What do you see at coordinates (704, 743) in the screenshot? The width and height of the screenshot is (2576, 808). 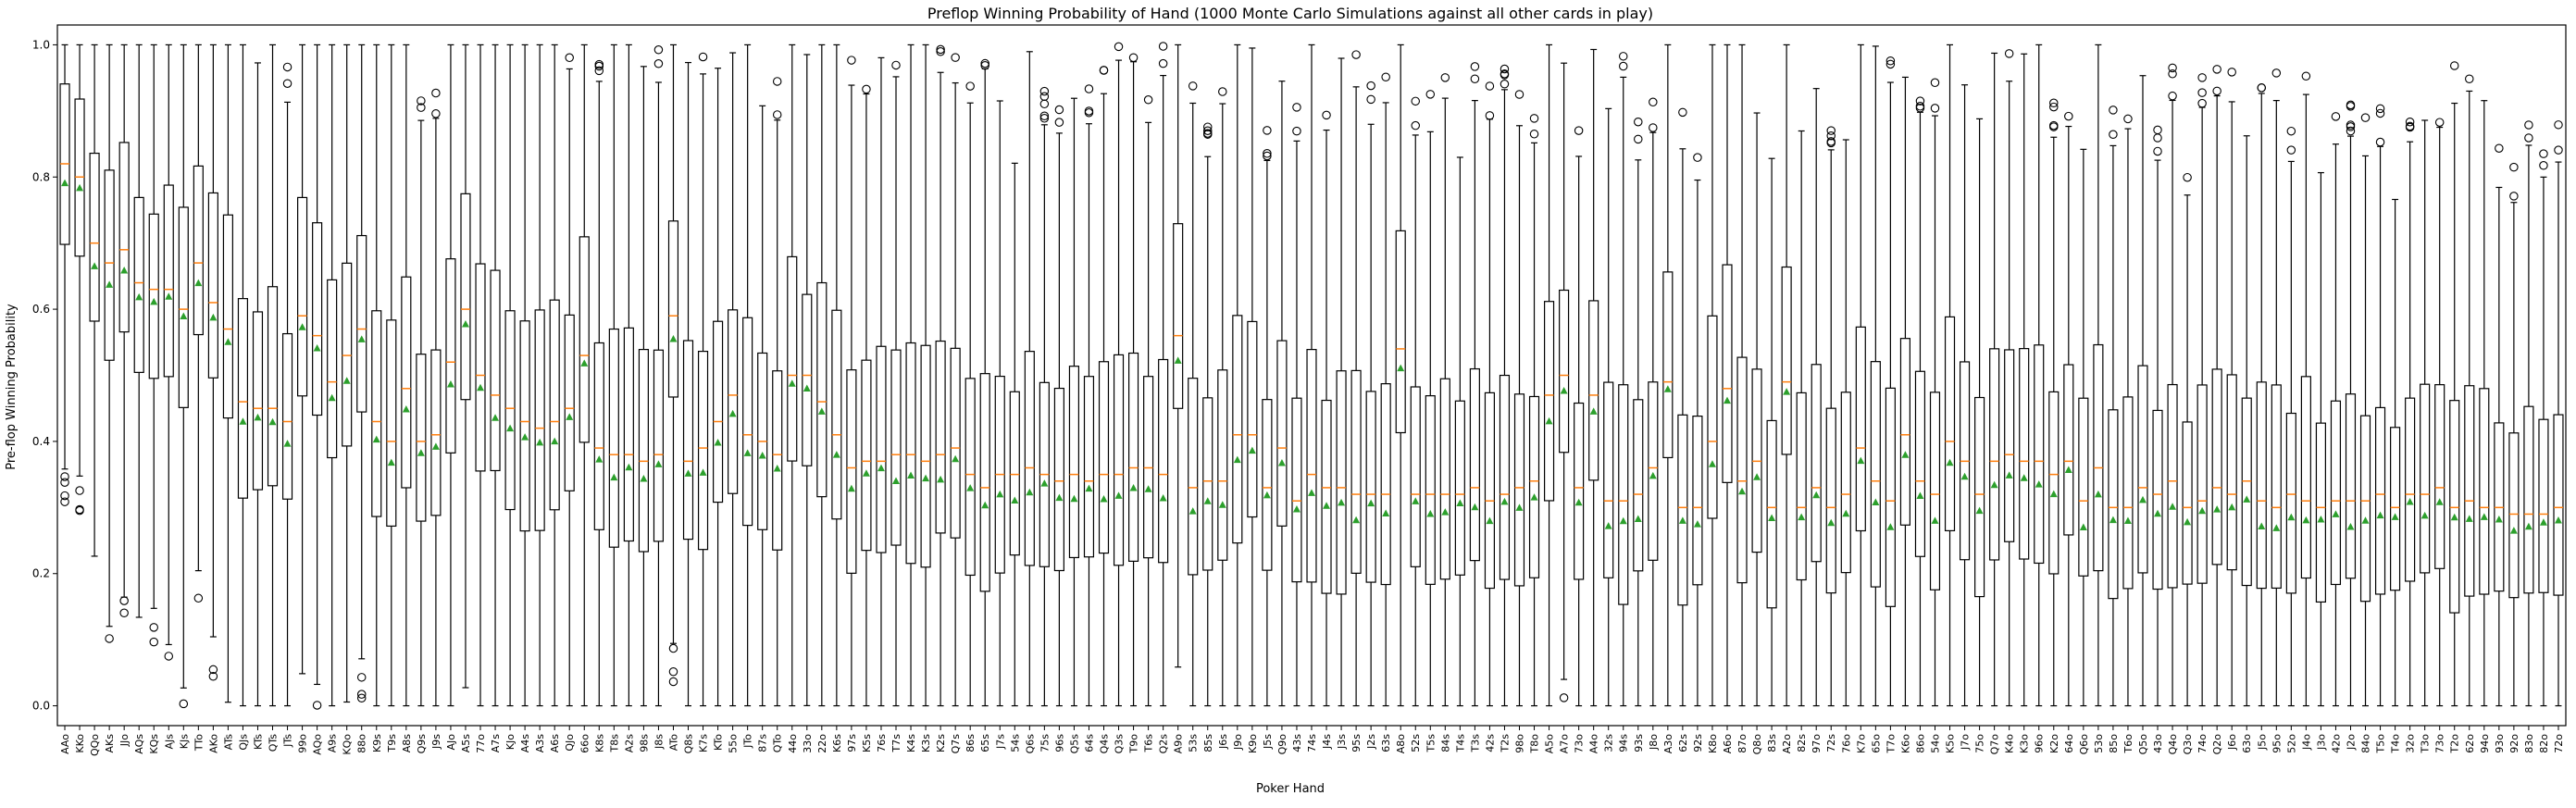 I see `x-tick-label: K7s` at bounding box center [704, 743].